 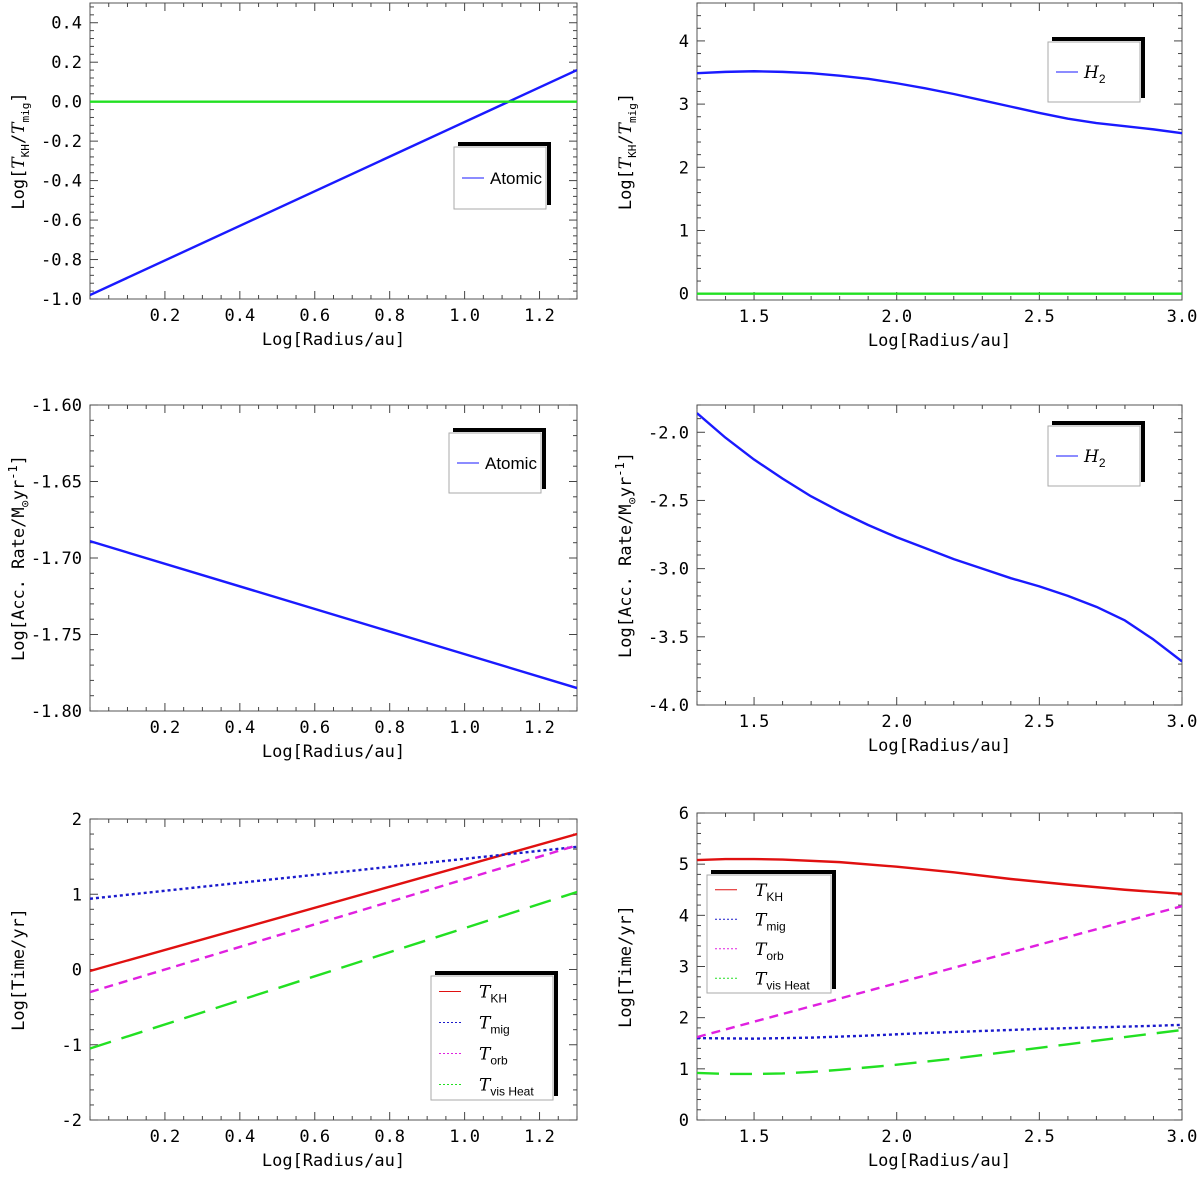 I want to click on y-tick-label: -0.6, so click(x=61, y=221).